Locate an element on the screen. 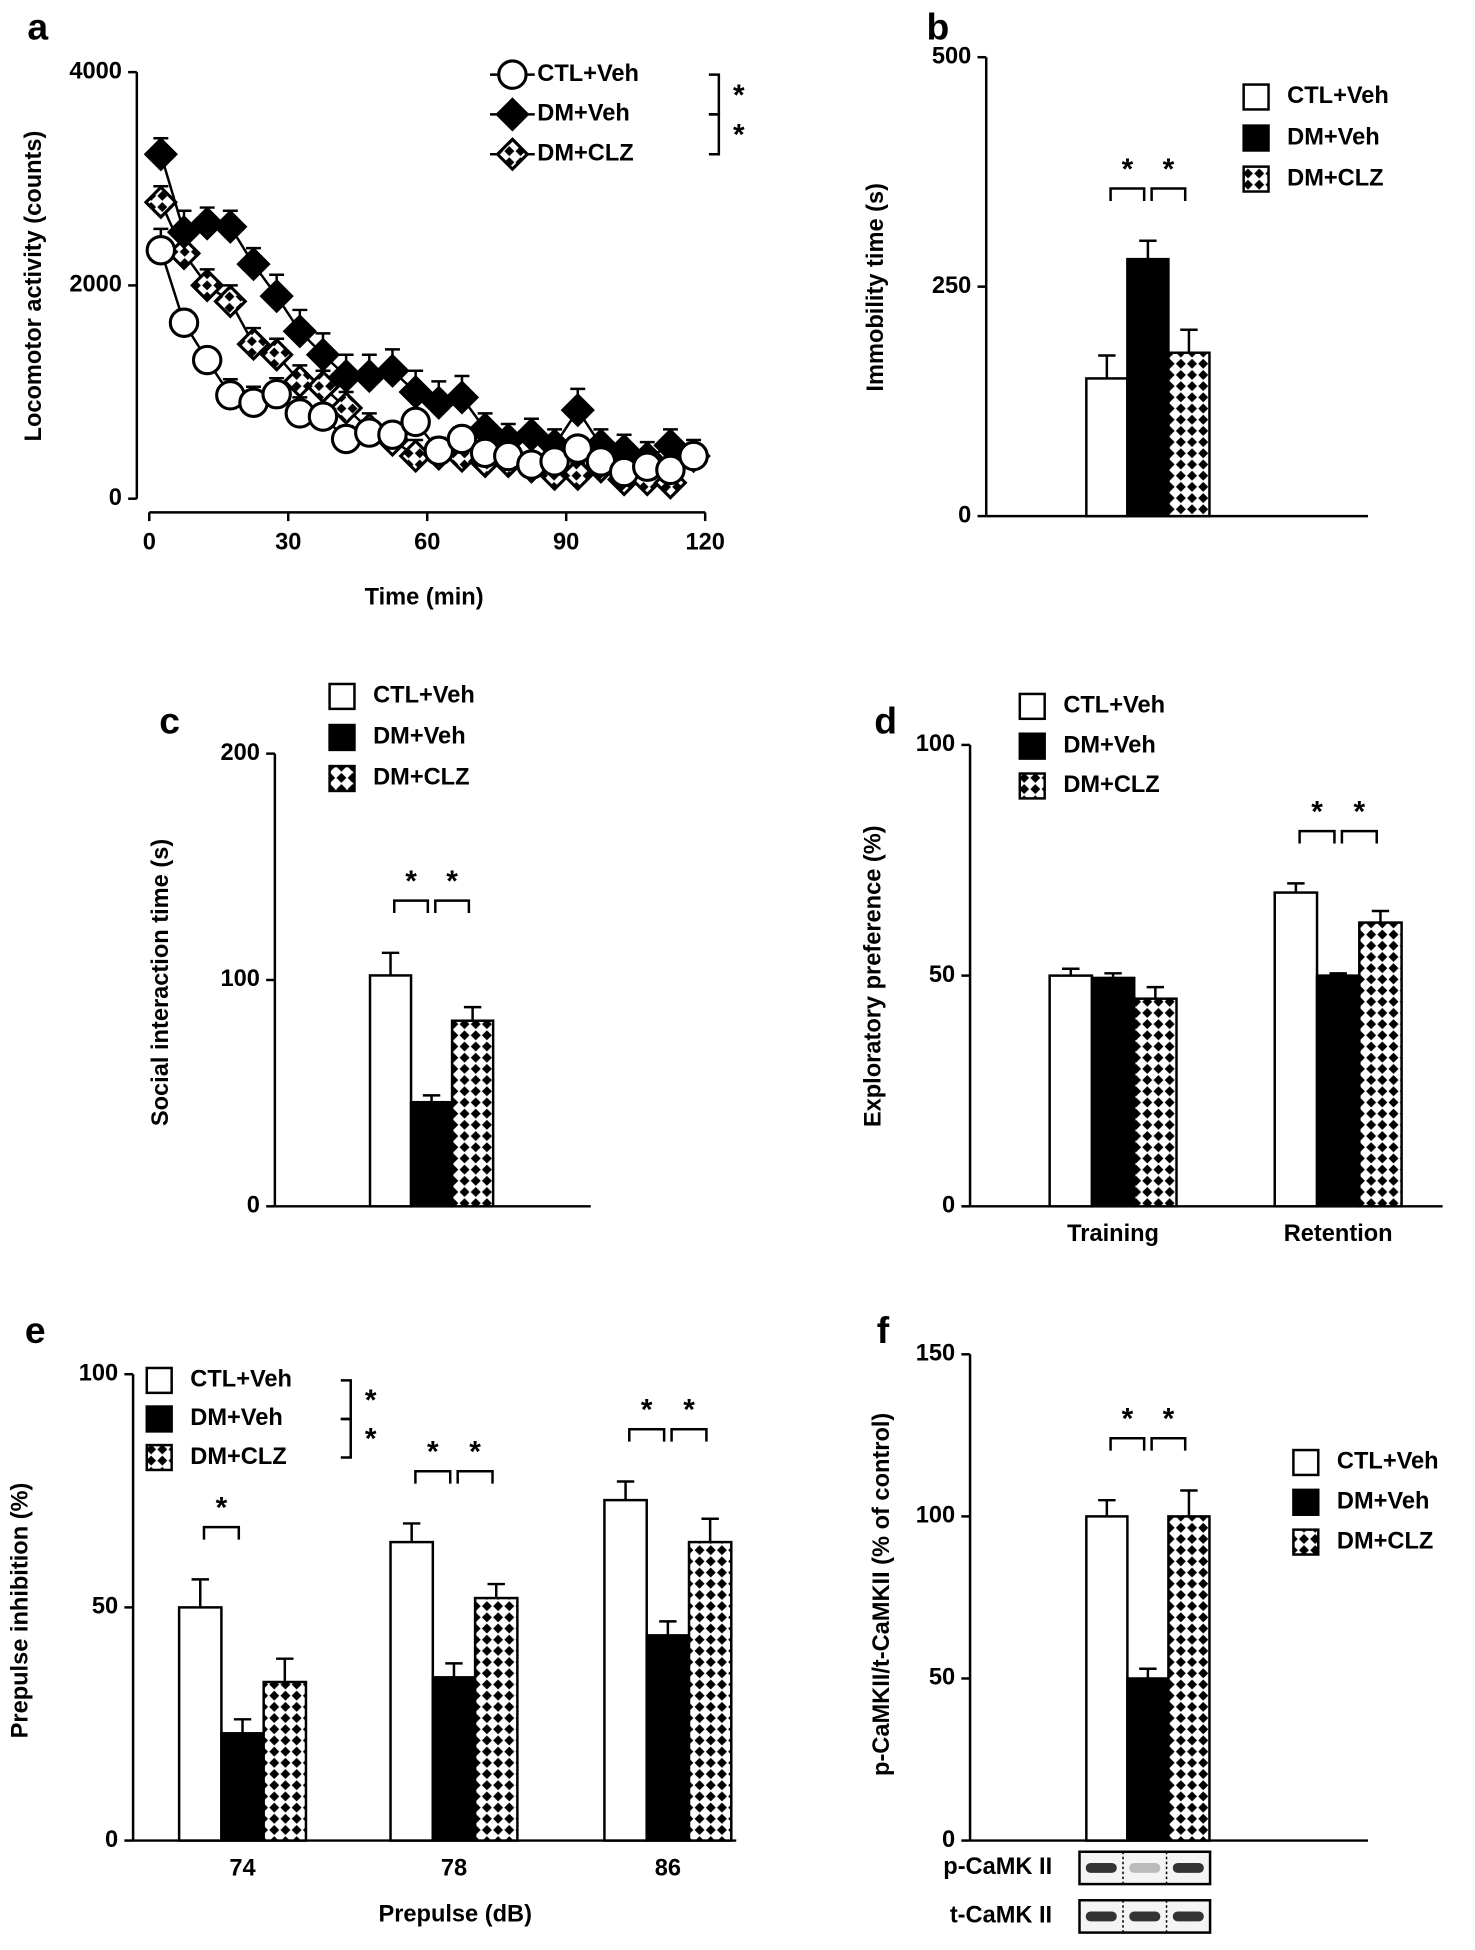 The height and width of the screenshot is (1950, 1475). x-tick-label: 74 is located at coordinates (242, 1868).